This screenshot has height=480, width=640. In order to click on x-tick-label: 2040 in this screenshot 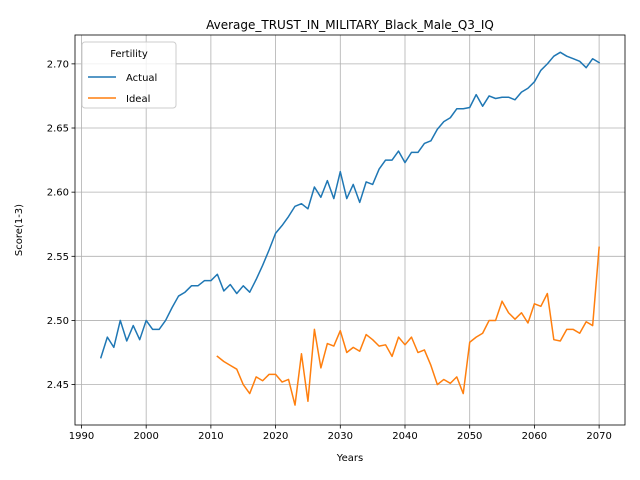, I will do `click(404, 436)`.